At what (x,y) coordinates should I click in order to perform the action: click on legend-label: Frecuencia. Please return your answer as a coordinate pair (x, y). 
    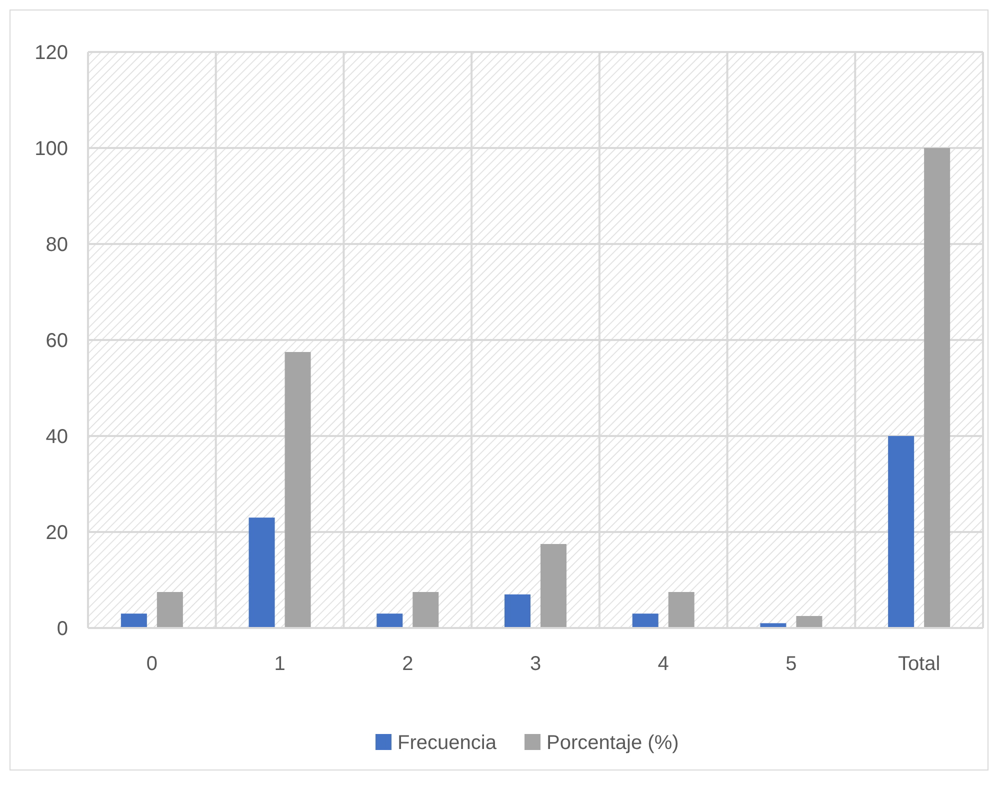
    Looking at the image, I should click on (448, 743).